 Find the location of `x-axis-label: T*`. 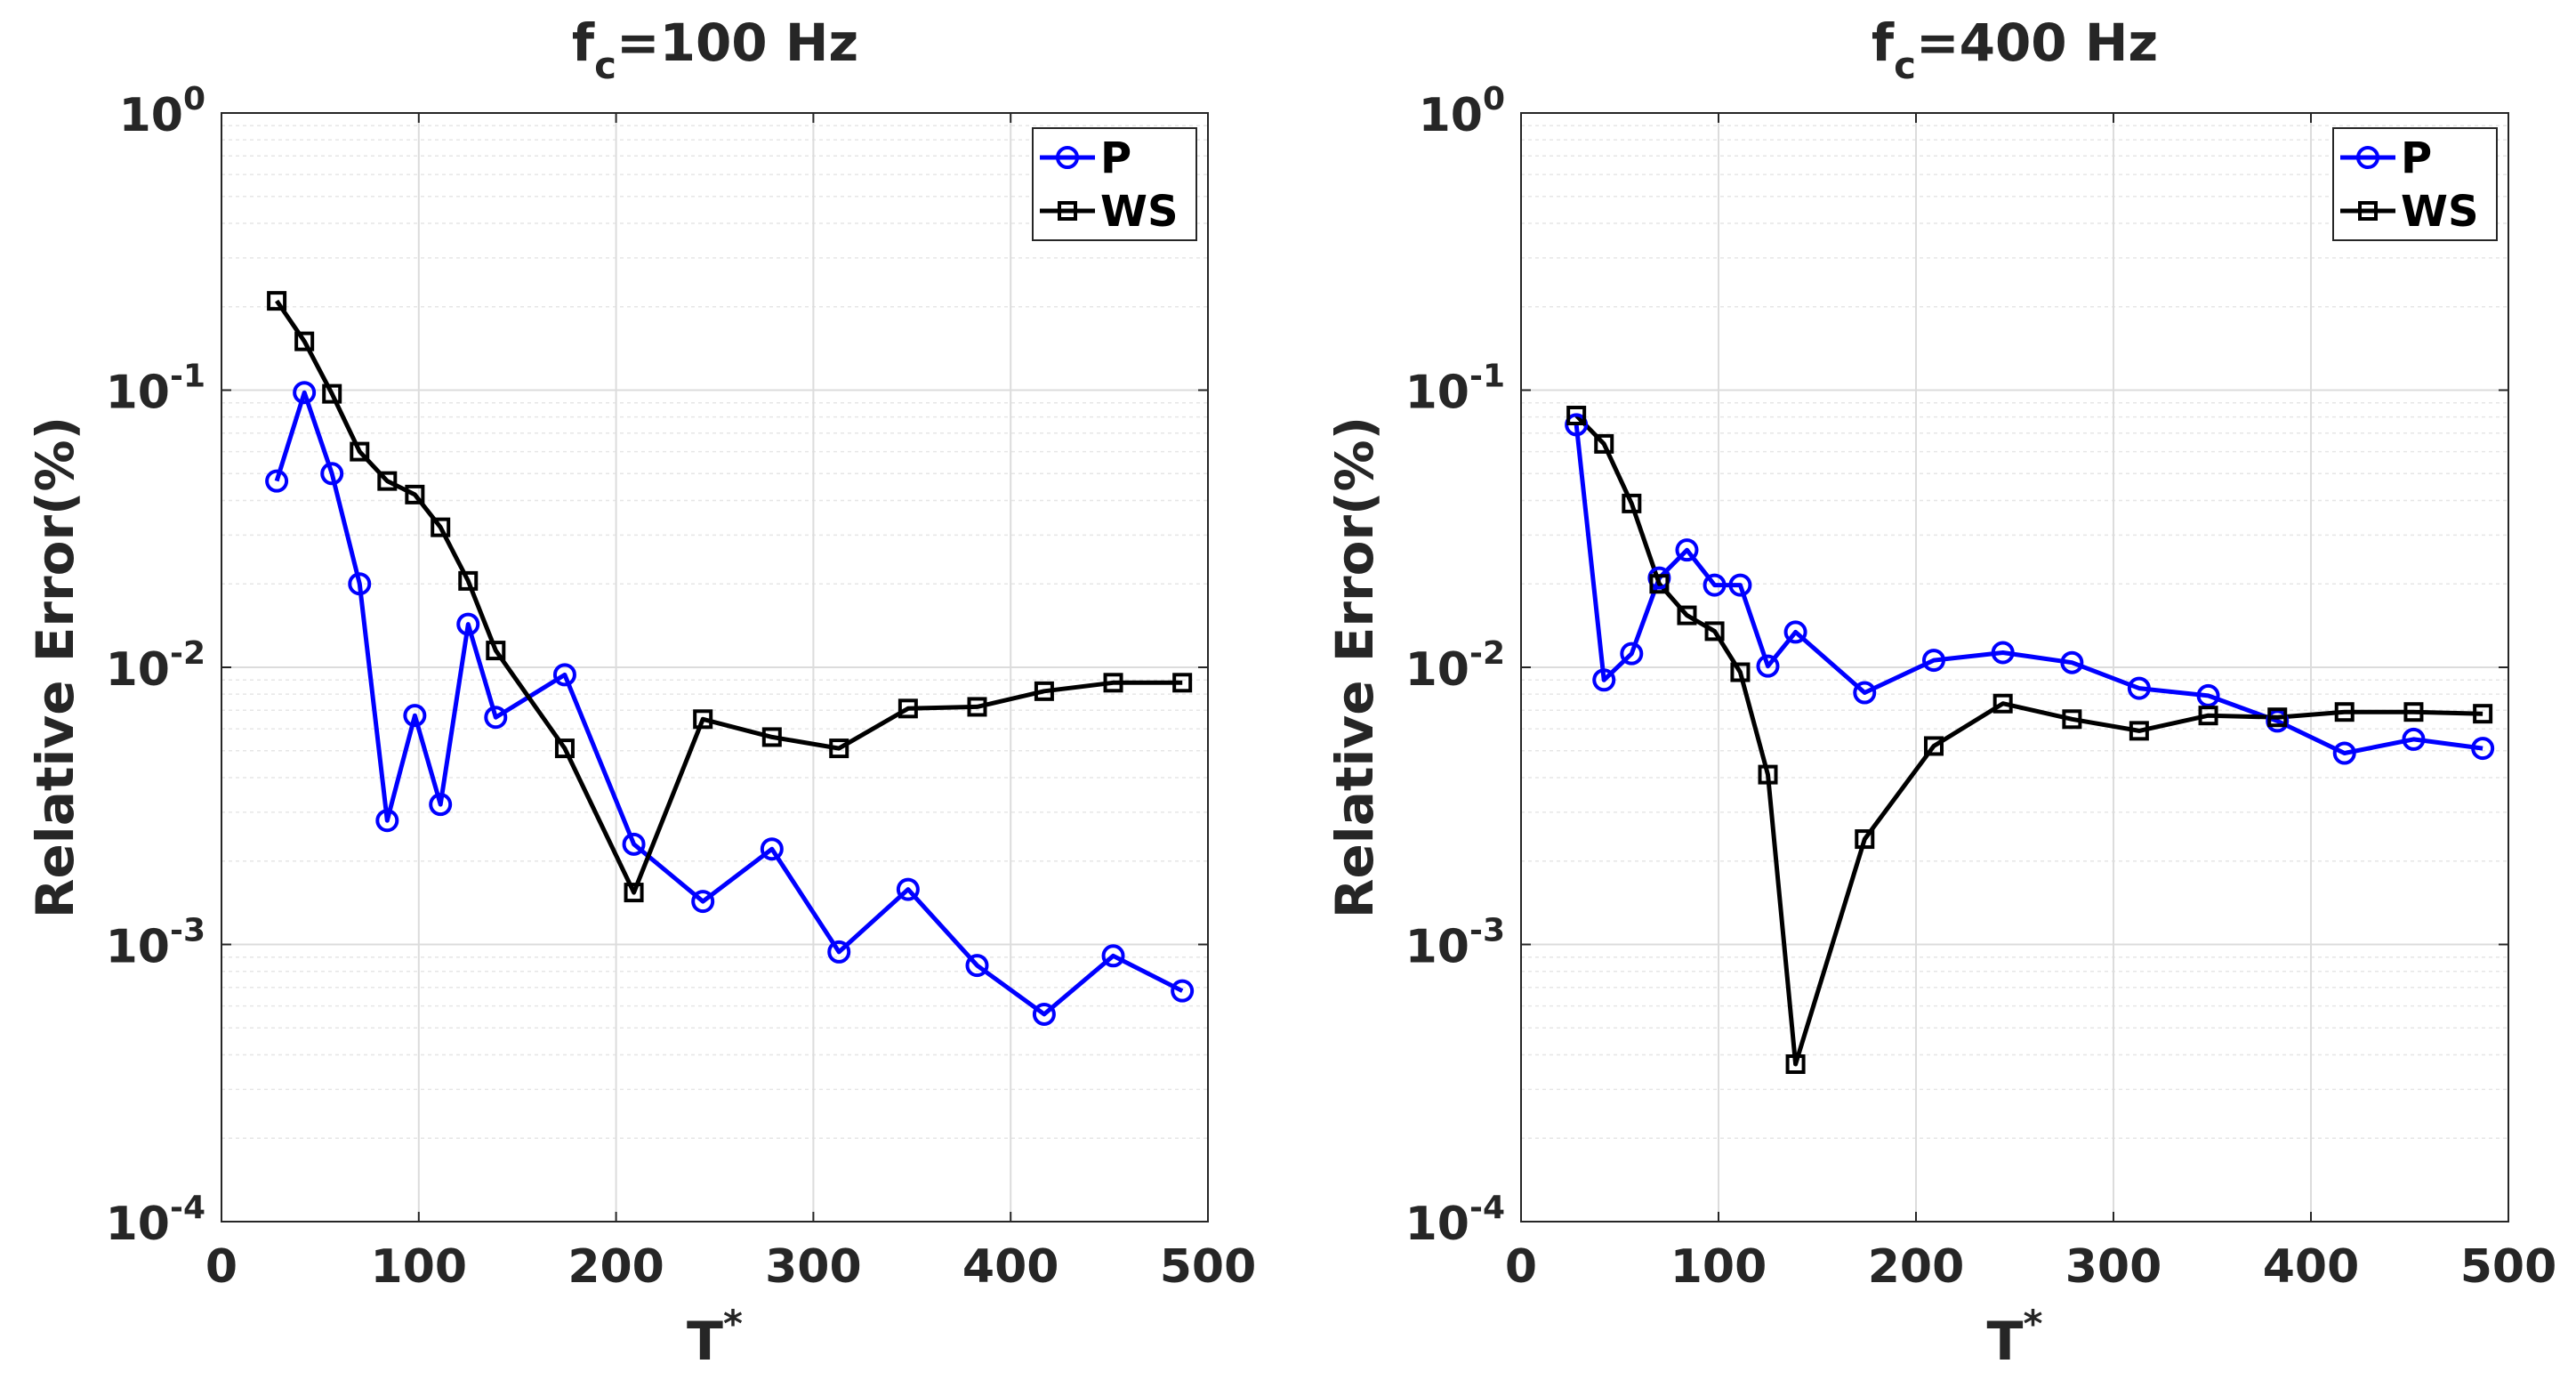

x-axis-label: T* is located at coordinates (715, 1337).